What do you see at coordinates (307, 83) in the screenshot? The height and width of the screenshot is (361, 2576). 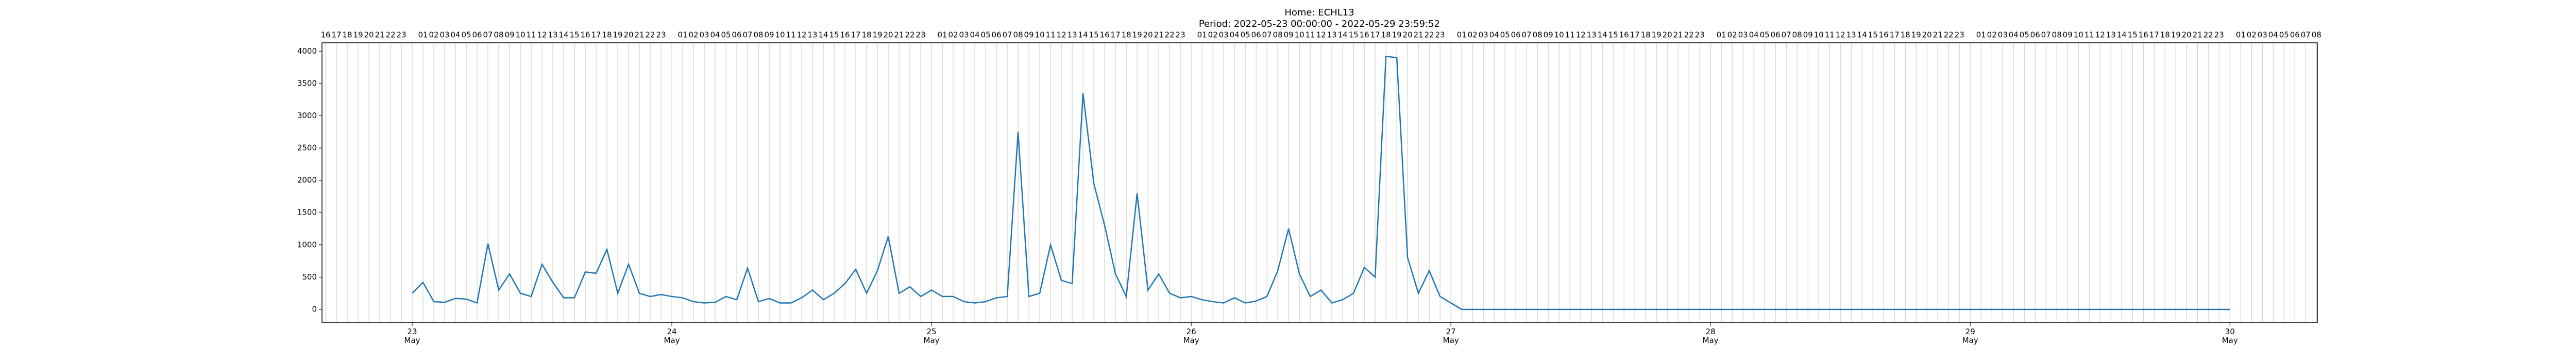 I see `y-tick-label: 3500` at bounding box center [307, 83].